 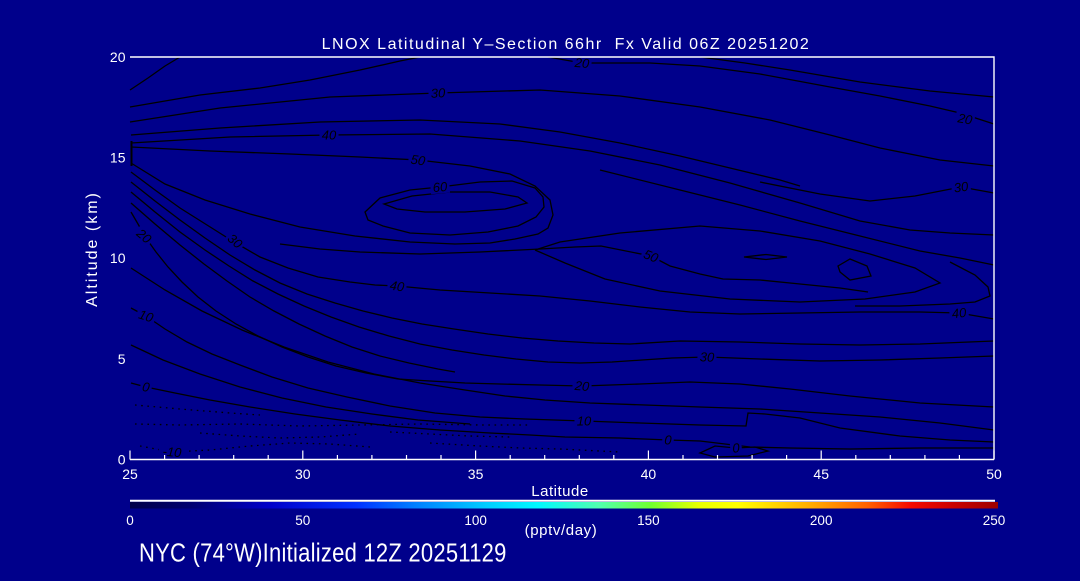 I want to click on svg-text: (pptv/day), so click(x=561, y=530).